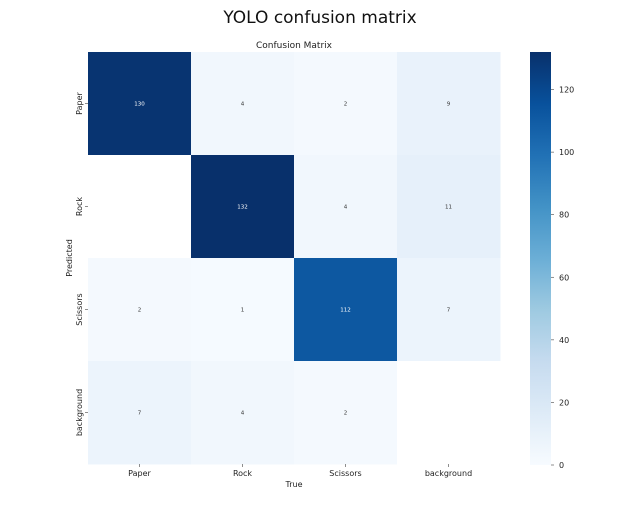  I want to click on y-tick-label: Paper, so click(79, 102).